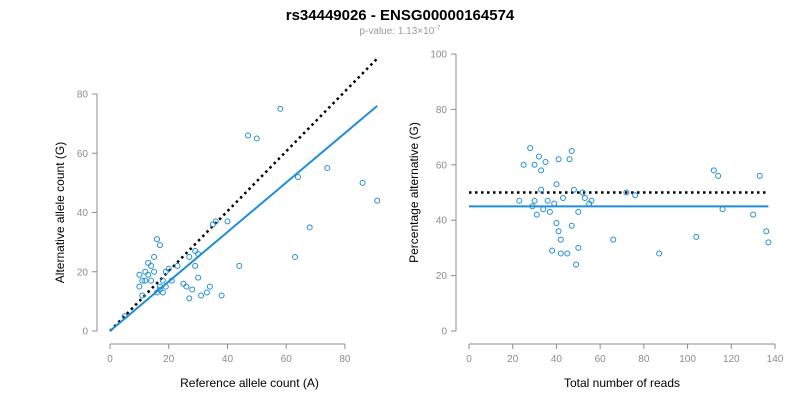 Image resolution: width=800 pixels, height=400 pixels. Describe the element at coordinates (731, 359) in the screenshot. I see `x-tick-label: 120` at that location.